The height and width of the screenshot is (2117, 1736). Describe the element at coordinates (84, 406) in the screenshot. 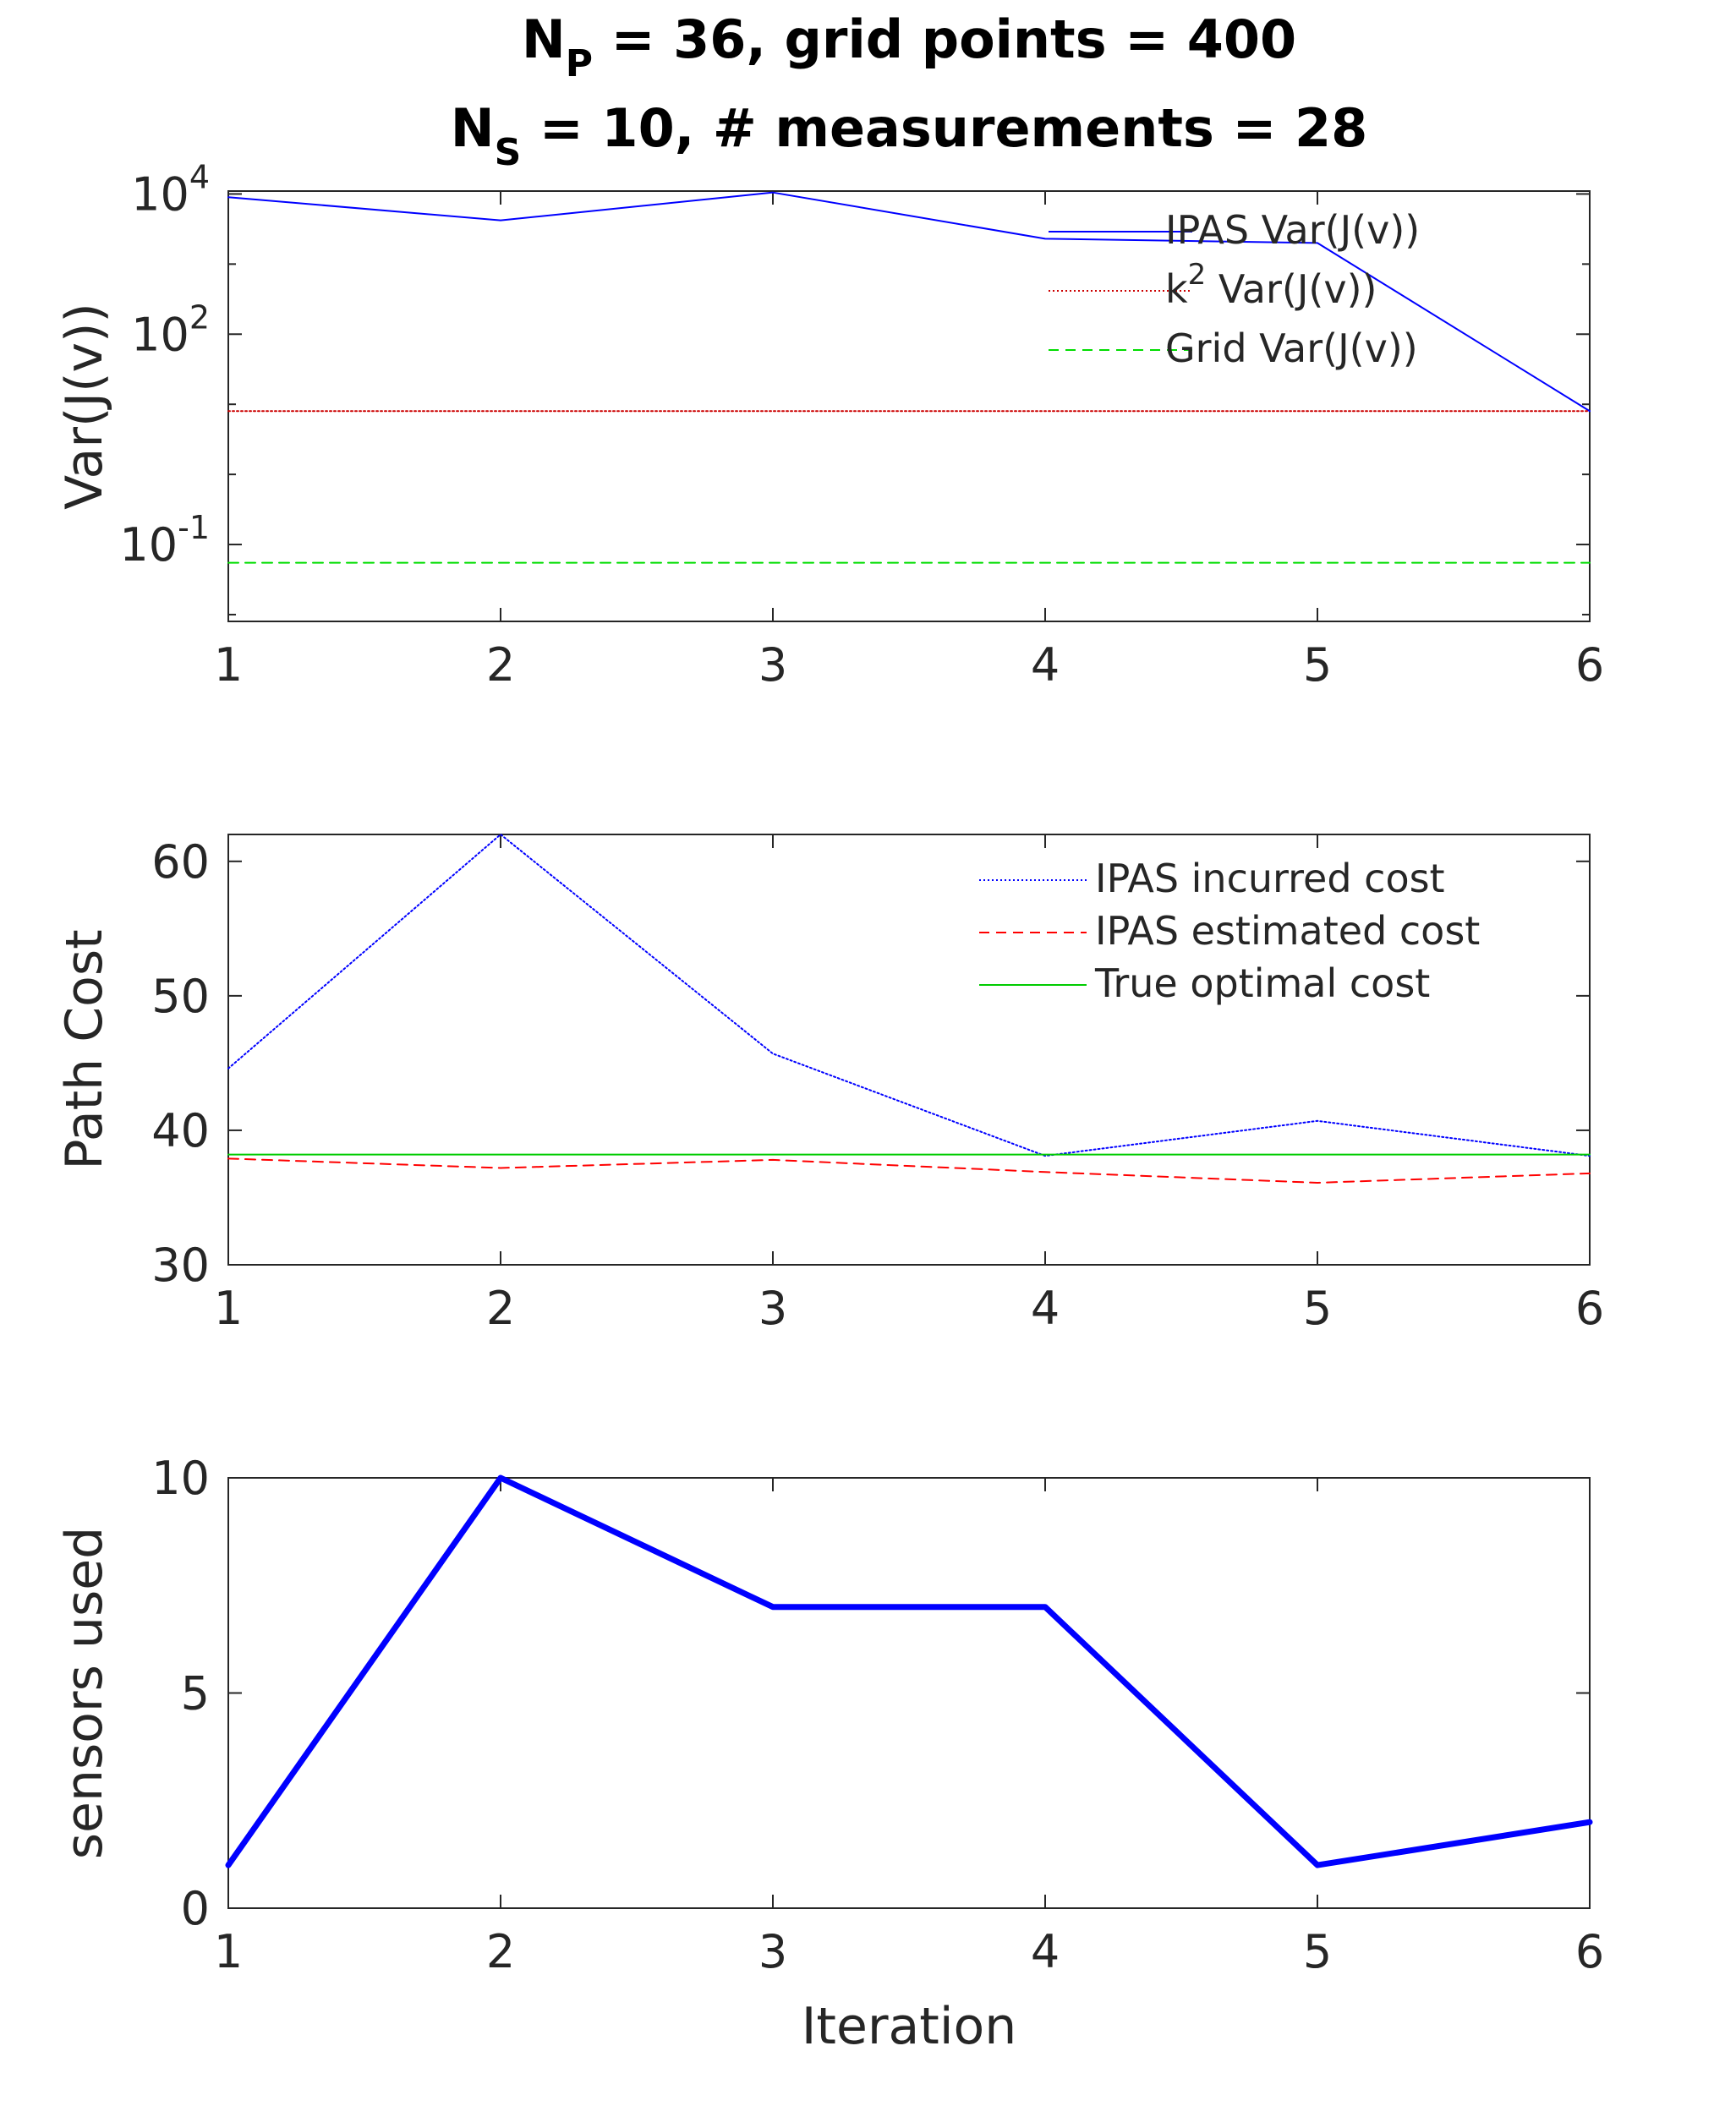

I see `y-axis-label: Var(J(v))` at that location.